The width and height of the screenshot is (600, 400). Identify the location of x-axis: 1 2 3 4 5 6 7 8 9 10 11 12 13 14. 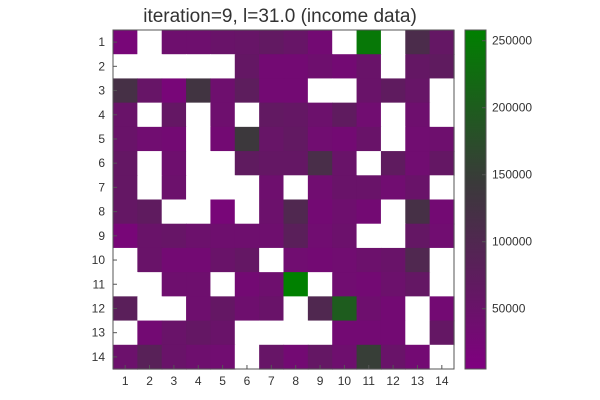
(285, 376).